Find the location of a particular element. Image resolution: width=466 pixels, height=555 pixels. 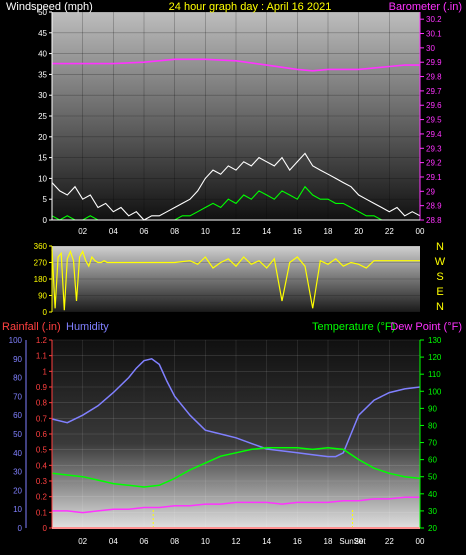

baro-right-tick: 28.9 is located at coordinates (434, 206).